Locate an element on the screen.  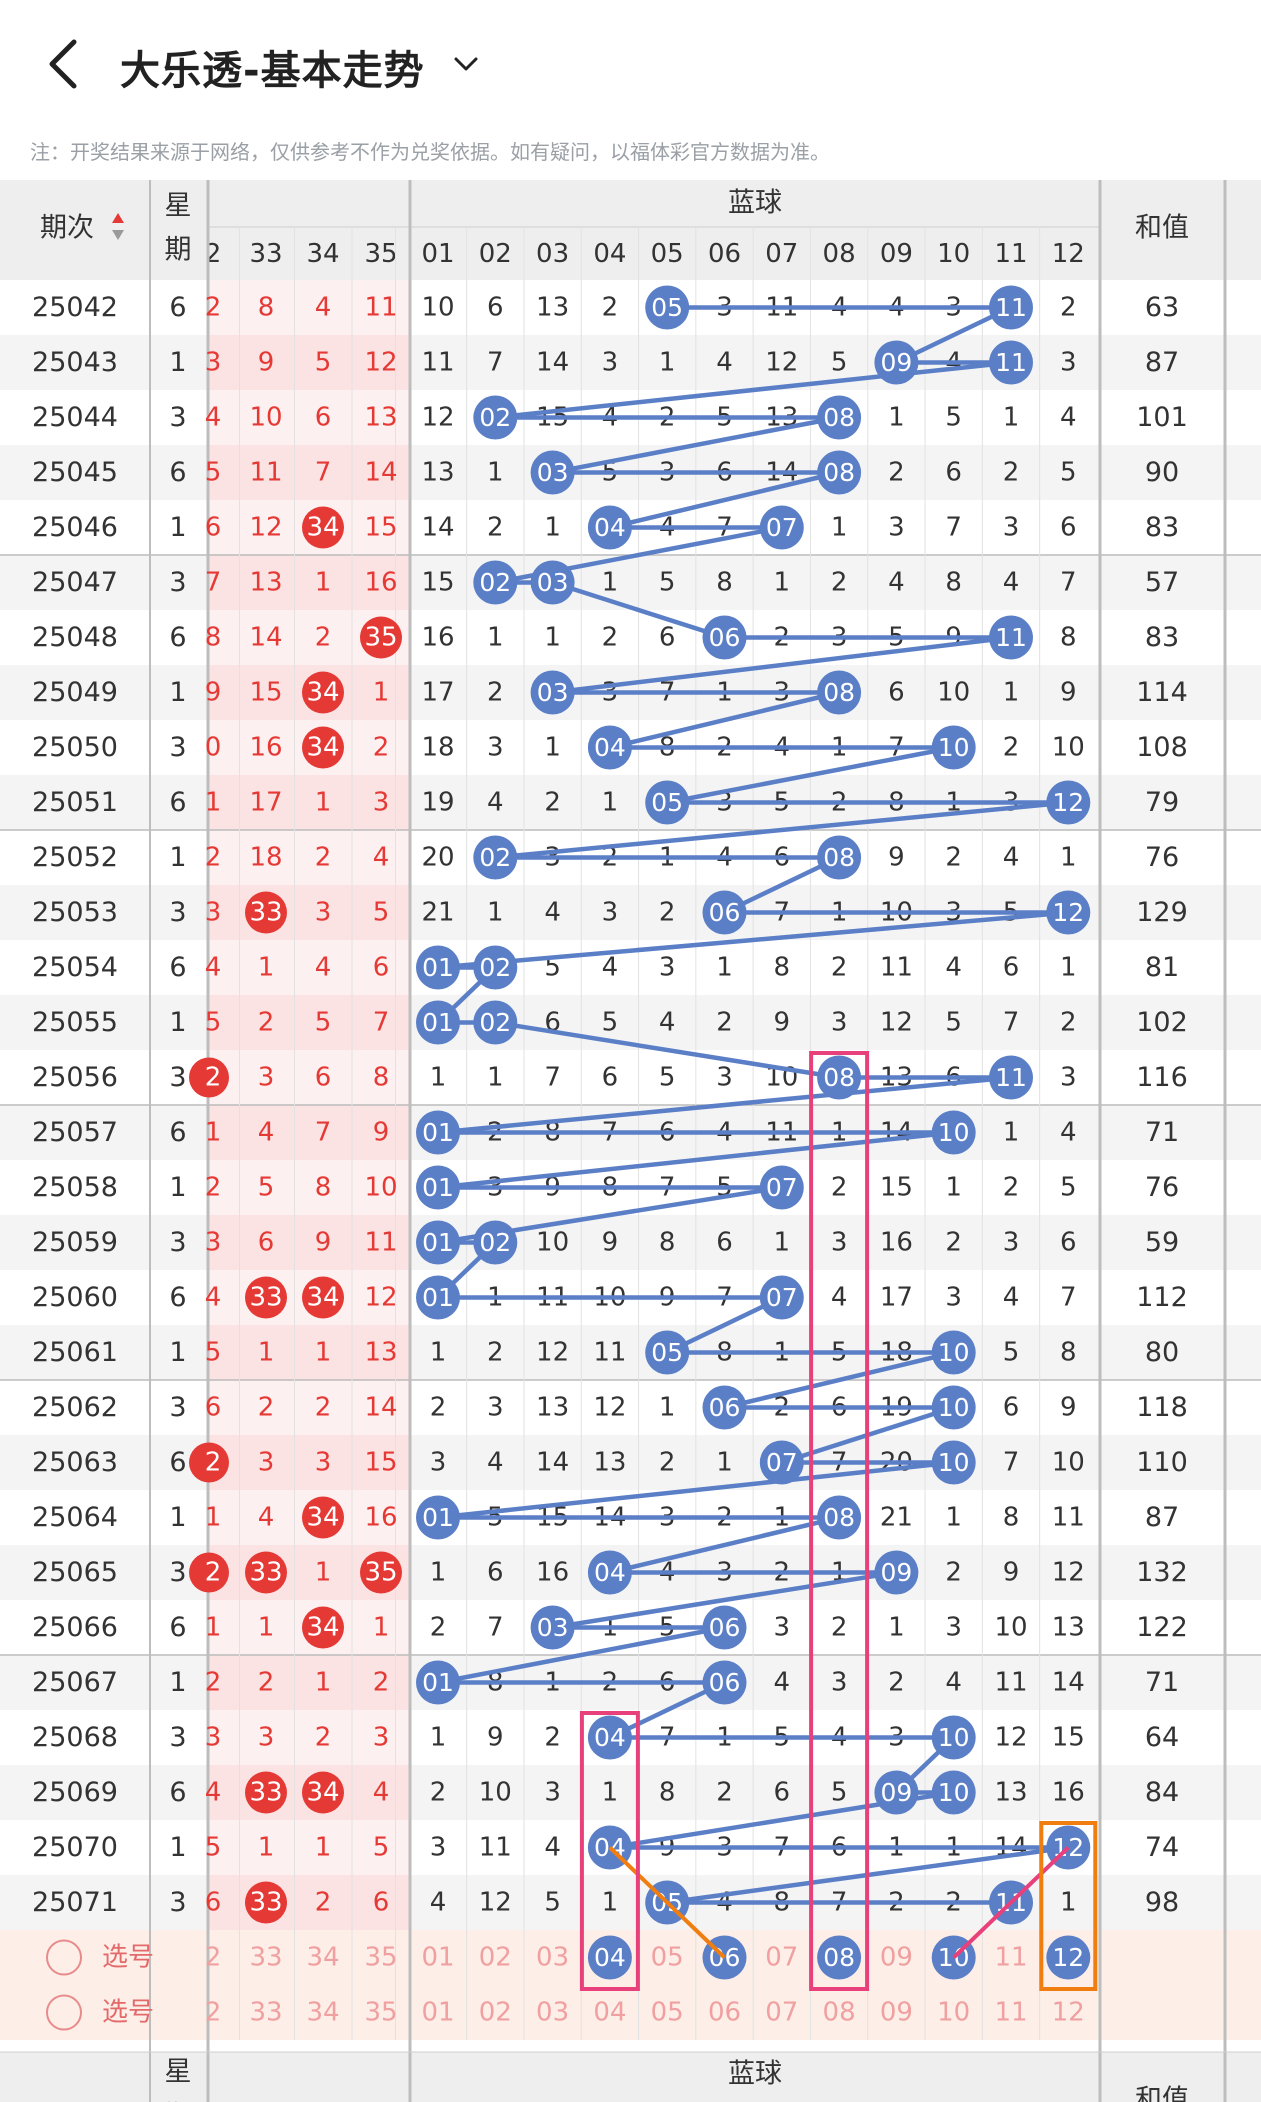
header-blue-col: 09 is located at coordinates (896, 254).